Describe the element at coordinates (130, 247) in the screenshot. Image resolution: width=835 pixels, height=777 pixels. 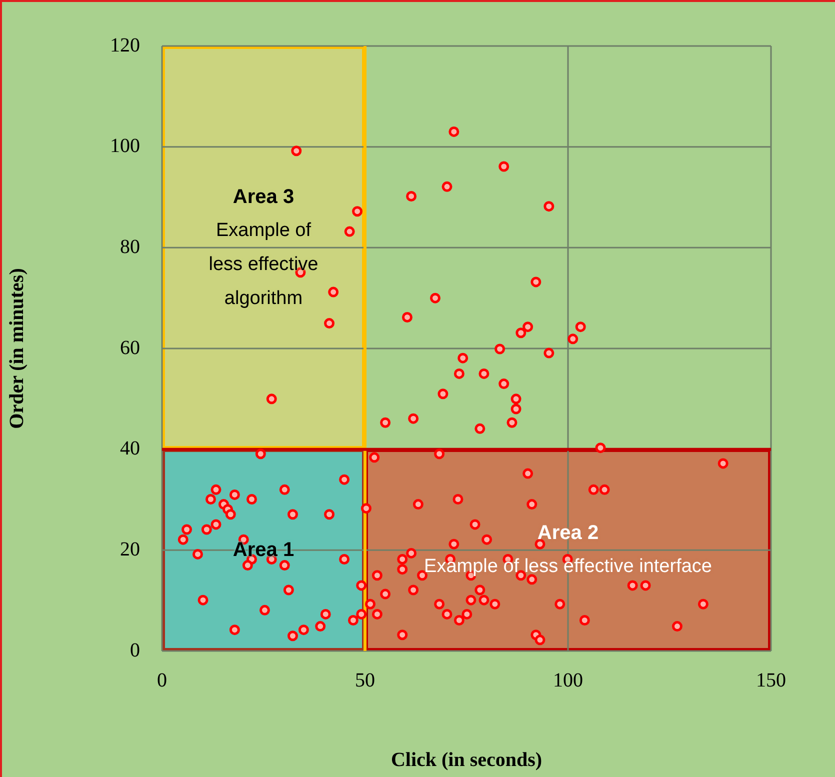
I see `y-tick-label: 80` at that location.